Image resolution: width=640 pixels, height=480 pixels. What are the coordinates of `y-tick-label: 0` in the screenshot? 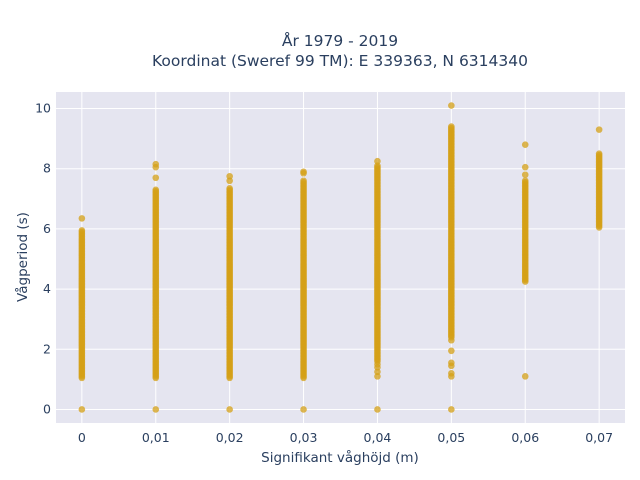 It's located at (47, 408).